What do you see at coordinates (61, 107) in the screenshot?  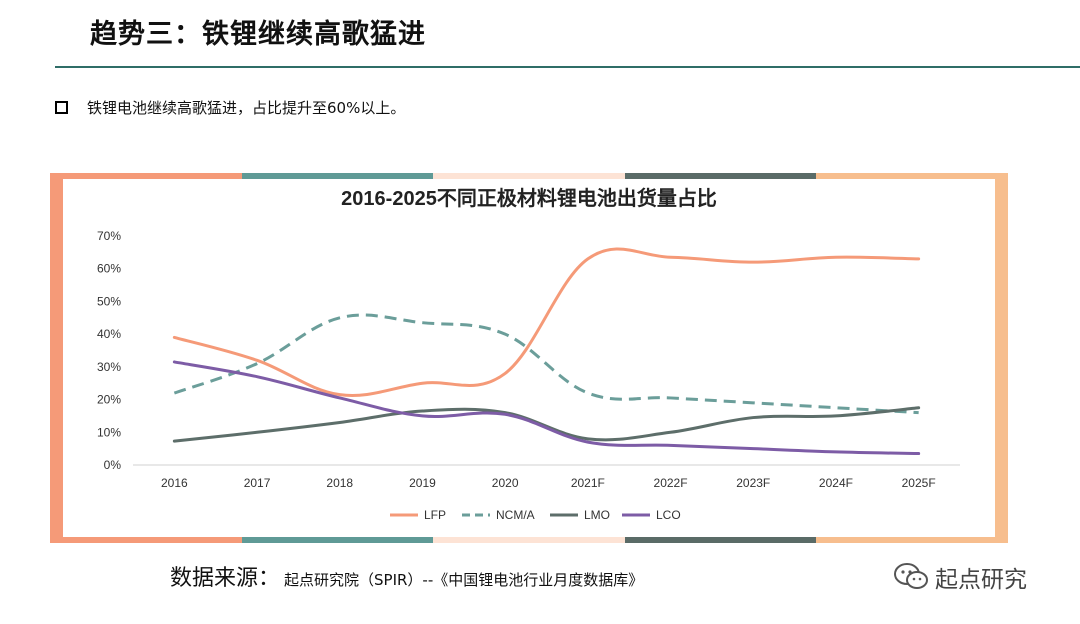 I see `square-bullet-icon` at bounding box center [61, 107].